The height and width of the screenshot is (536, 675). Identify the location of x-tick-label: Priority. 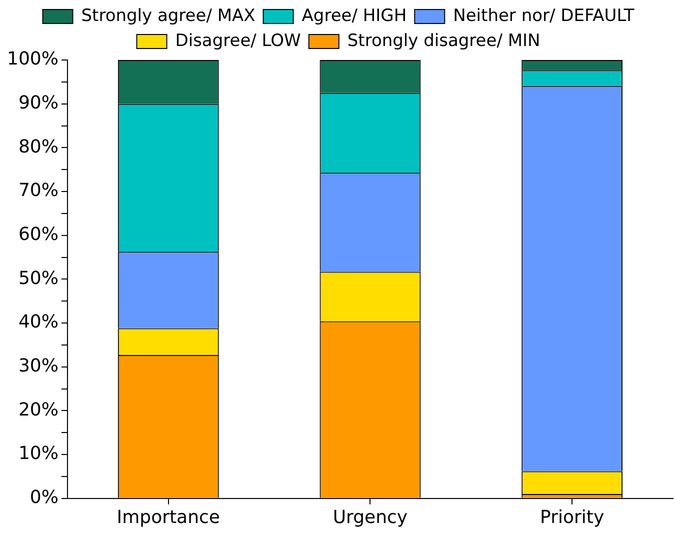
(572, 517).